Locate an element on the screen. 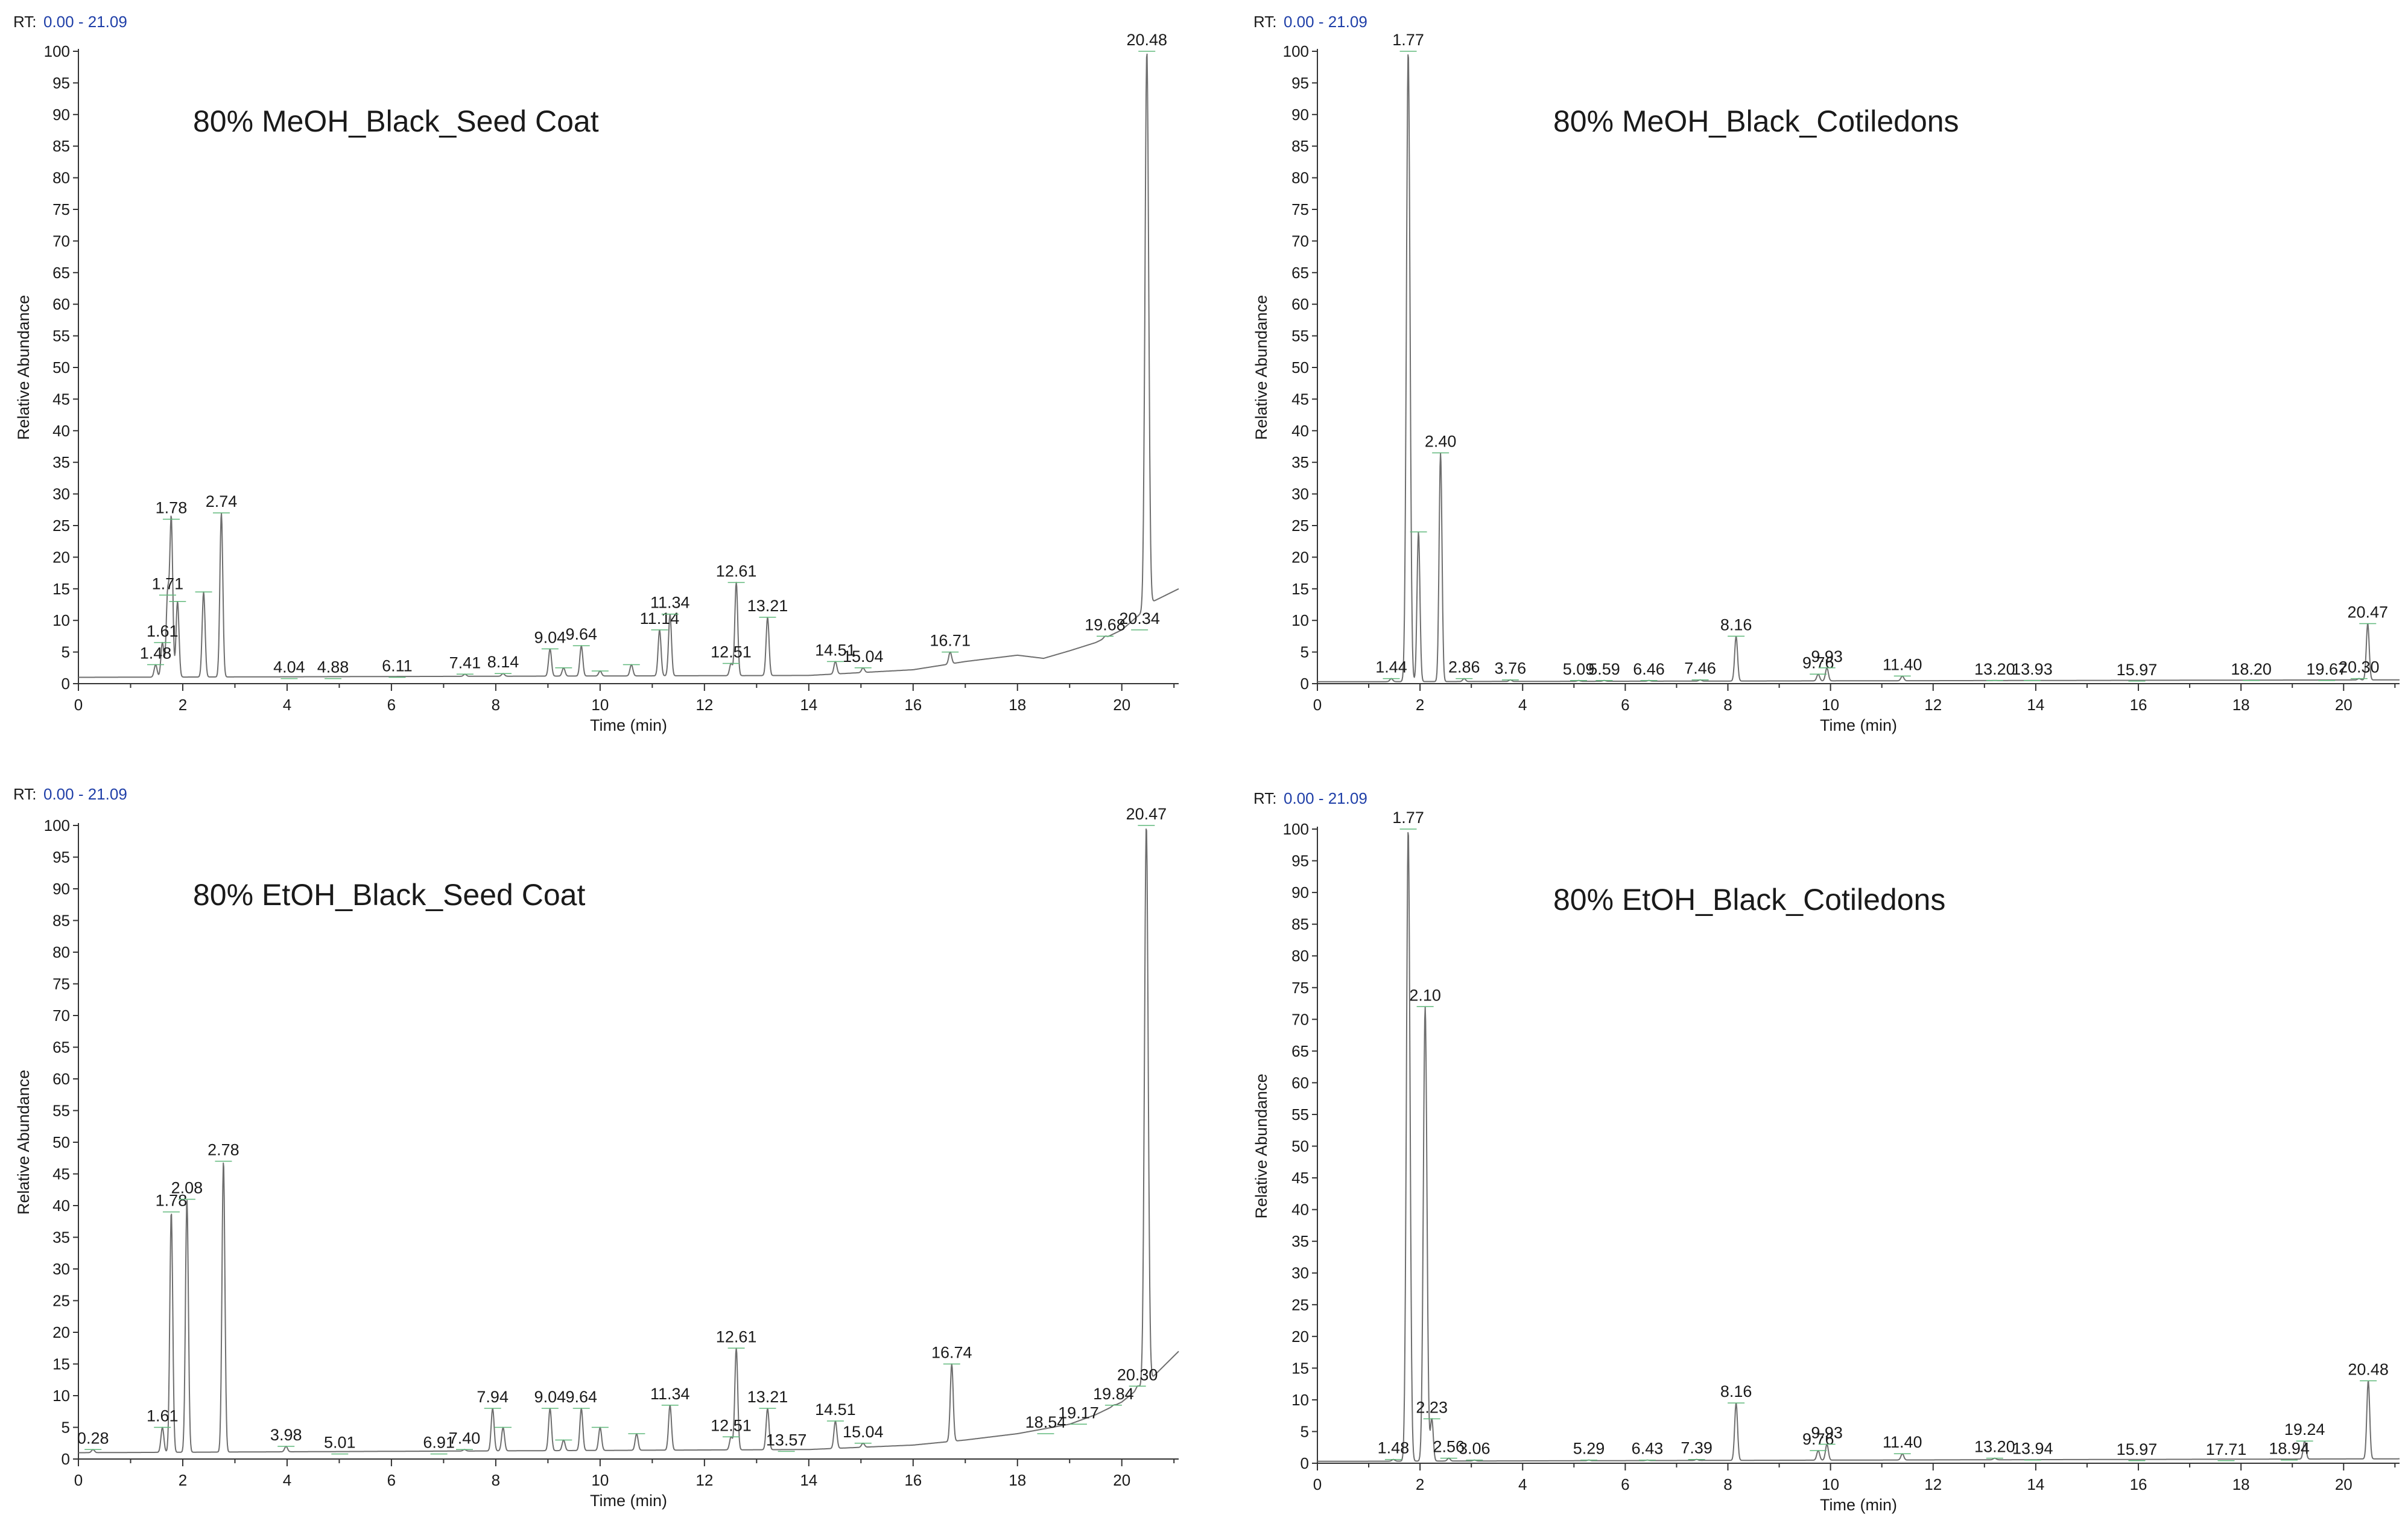 This screenshot has width=2408, height=1526. peak-label: 7.40 is located at coordinates (465, 1438).